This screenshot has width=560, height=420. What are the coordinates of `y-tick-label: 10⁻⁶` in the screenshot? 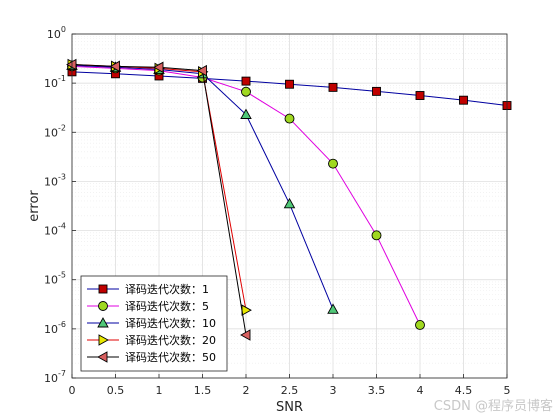 It's located at (55, 328).